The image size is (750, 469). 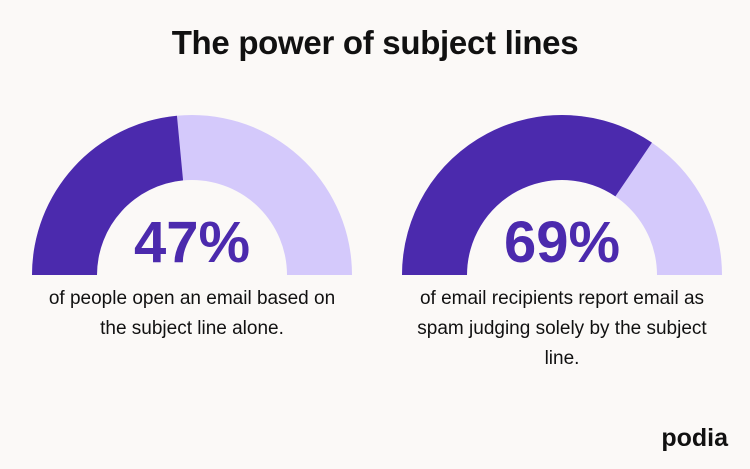 What do you see at coordinates (562, 242) in the screenshot?
I see `gauge-value-label: 69%` at bounding box center [562, 242].